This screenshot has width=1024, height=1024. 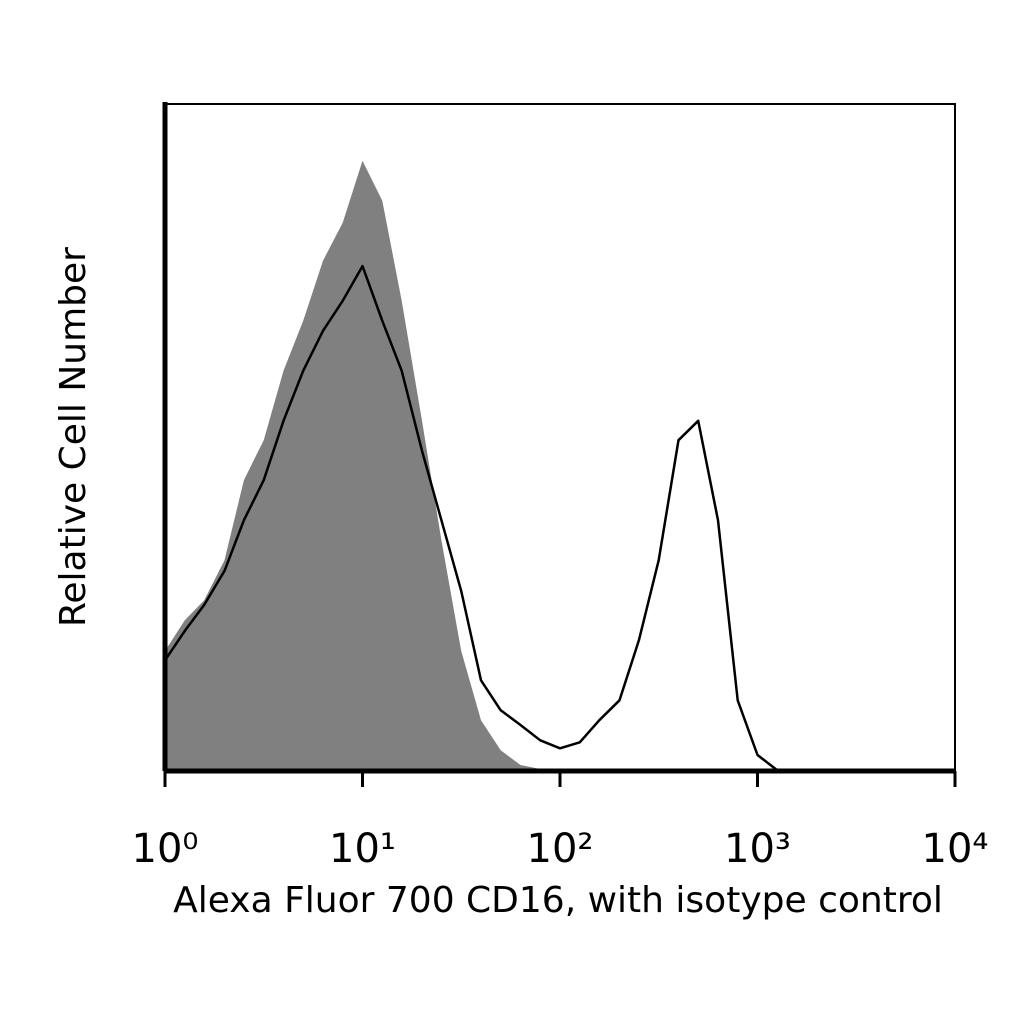 What do you see at coordinates (362, 849) in the screenshot?
I see `x-tick-label: 10¹` at bounding box center [362, 849].